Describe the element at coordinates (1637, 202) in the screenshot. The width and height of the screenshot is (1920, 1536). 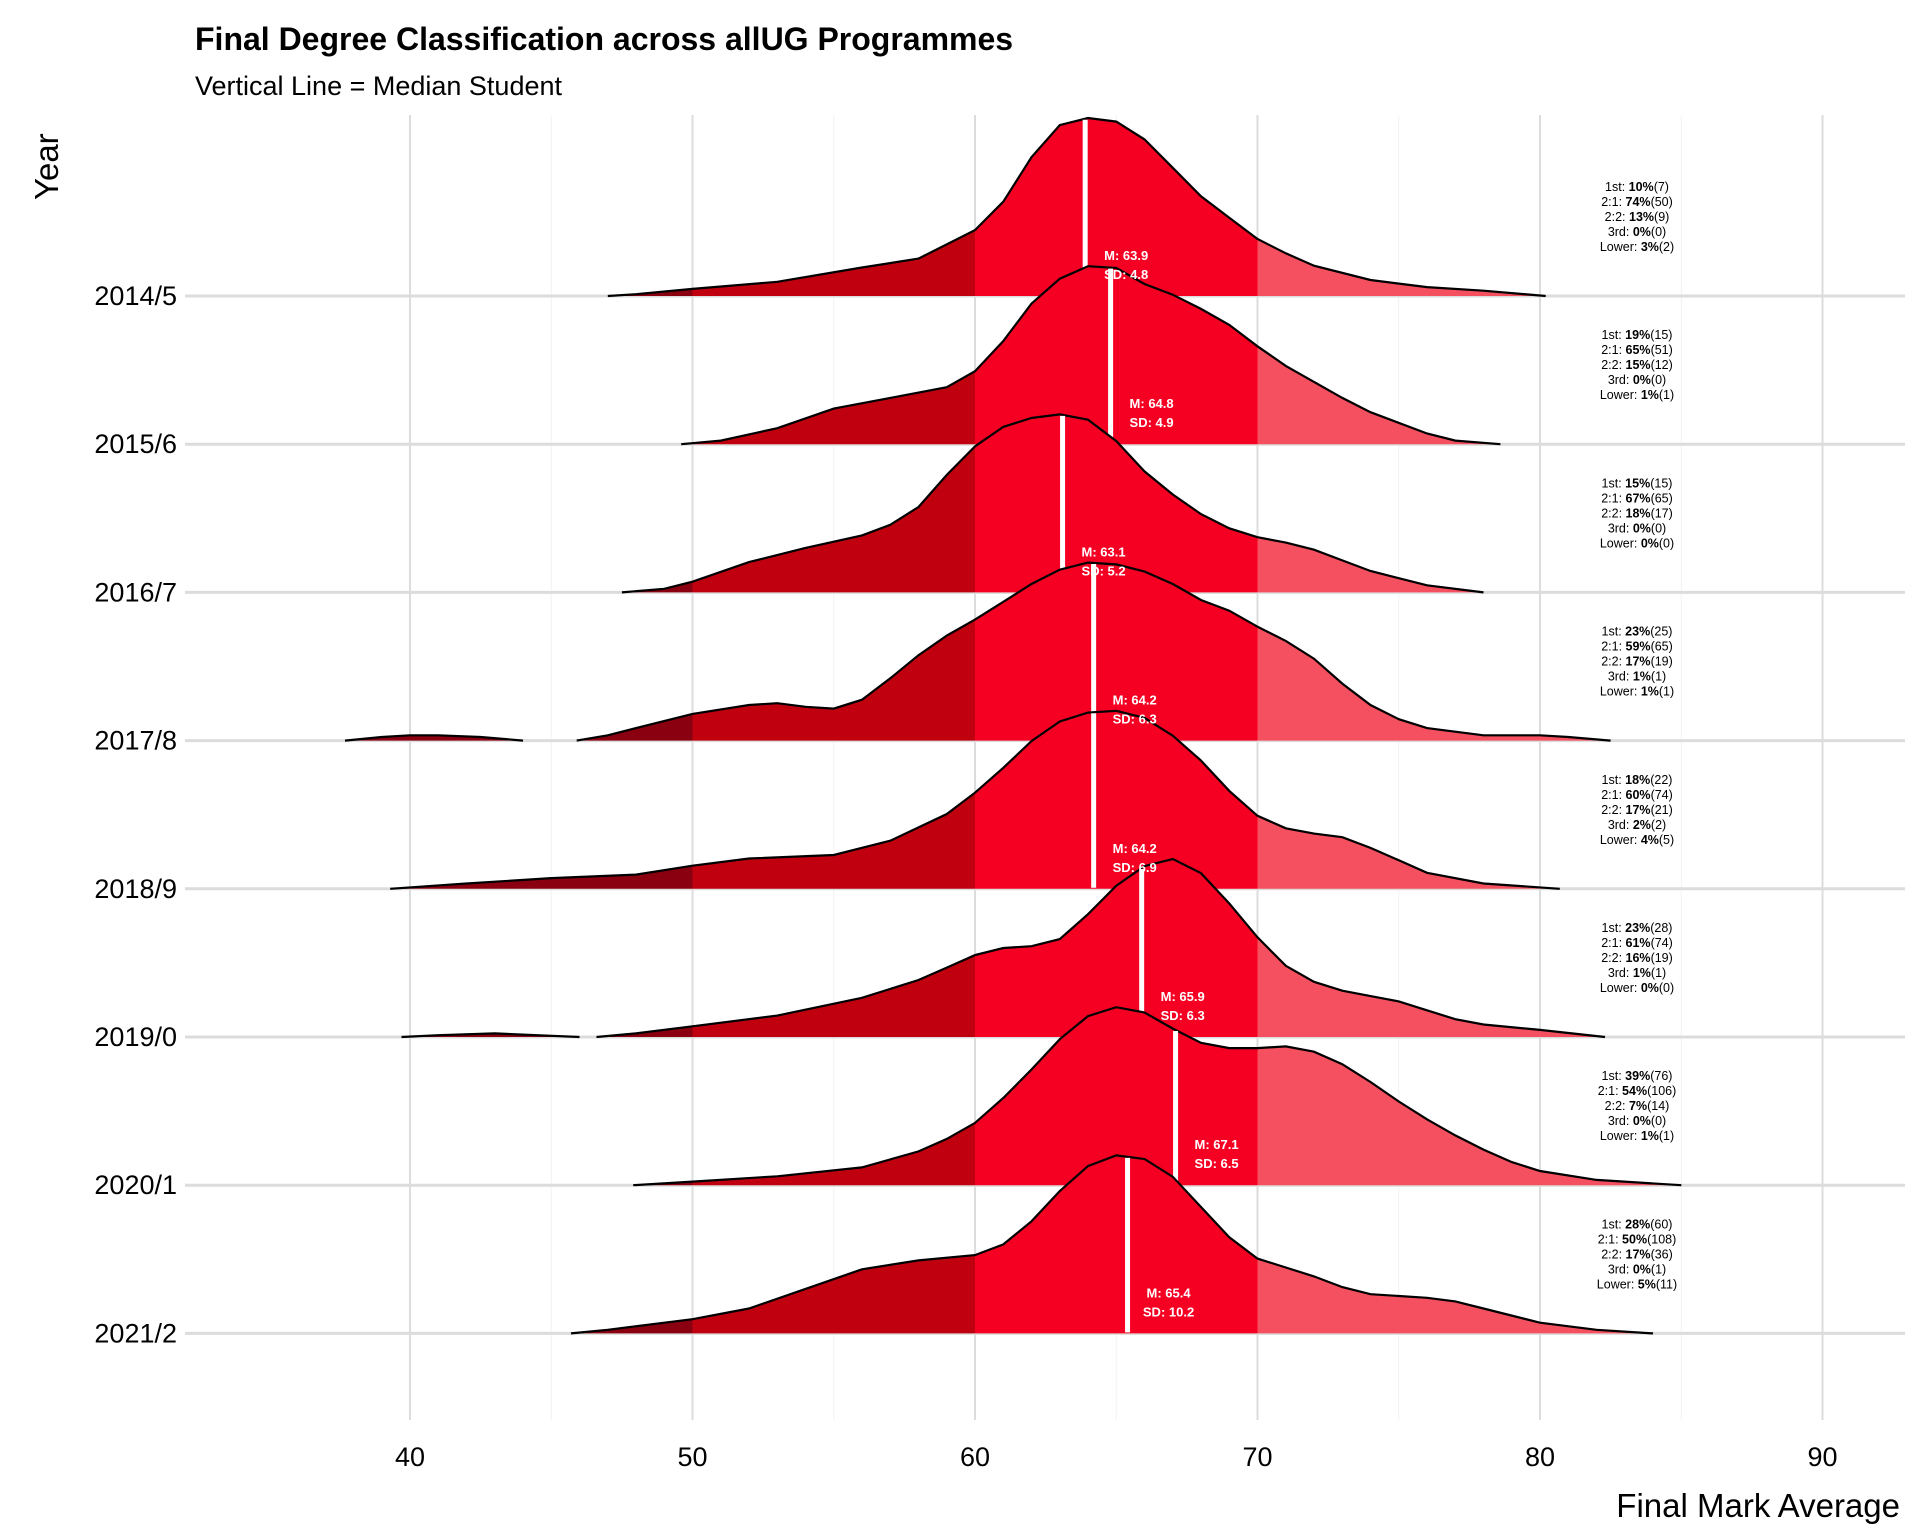
I see `class-breakdown-line: 2:1: 74%(50)` at that location.